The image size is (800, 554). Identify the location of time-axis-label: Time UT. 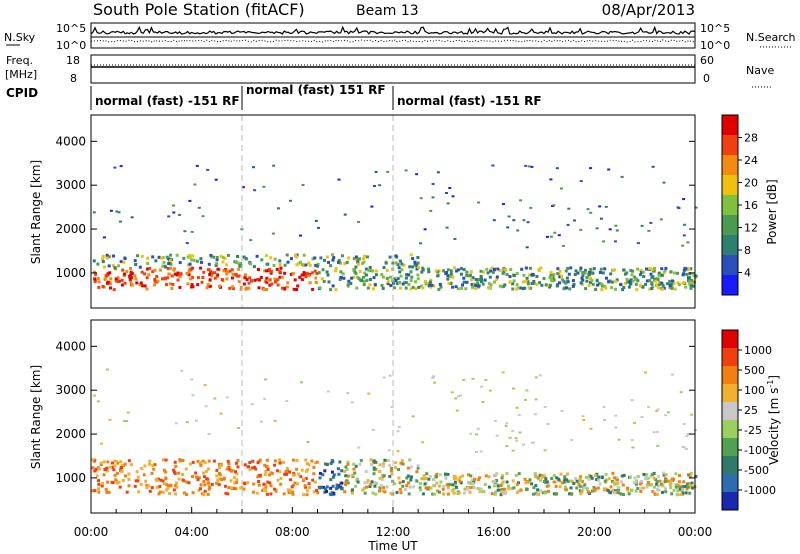
(392, 546).